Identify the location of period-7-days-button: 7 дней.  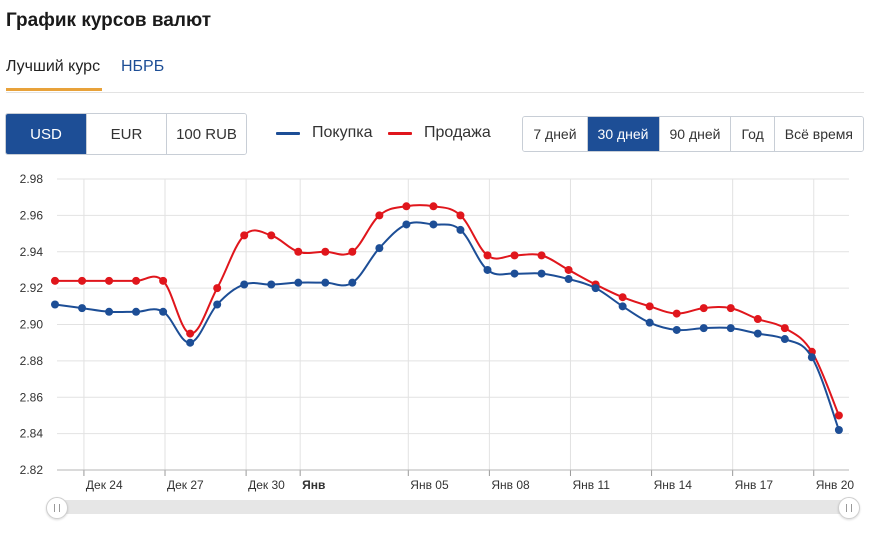
(555, 134).